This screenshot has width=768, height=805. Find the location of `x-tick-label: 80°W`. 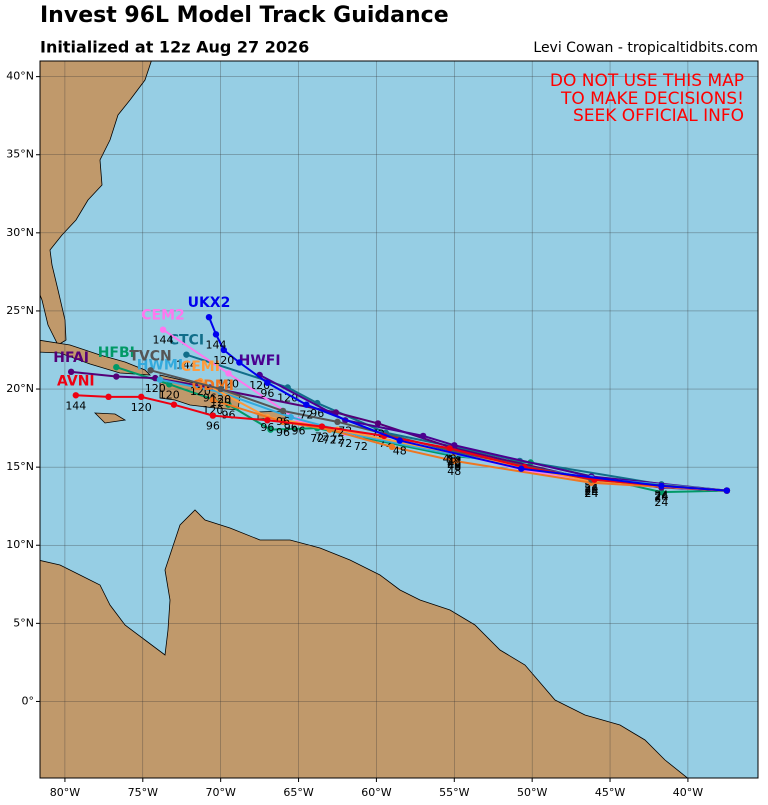

x-tick-label: 80°W is located at coordinates (65, 792).